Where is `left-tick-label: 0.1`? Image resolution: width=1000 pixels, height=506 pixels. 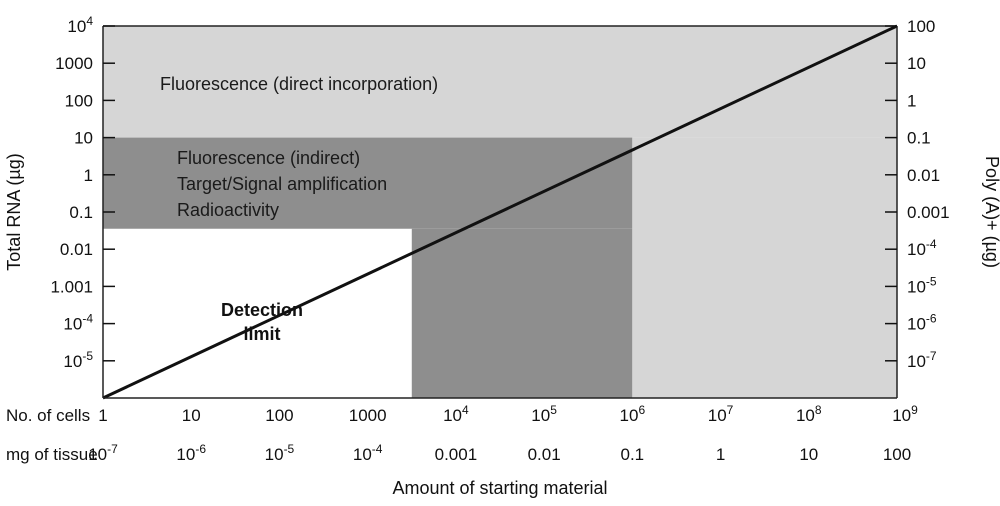 left-tick-label: 0.1 is located at coordinates (81, 212).